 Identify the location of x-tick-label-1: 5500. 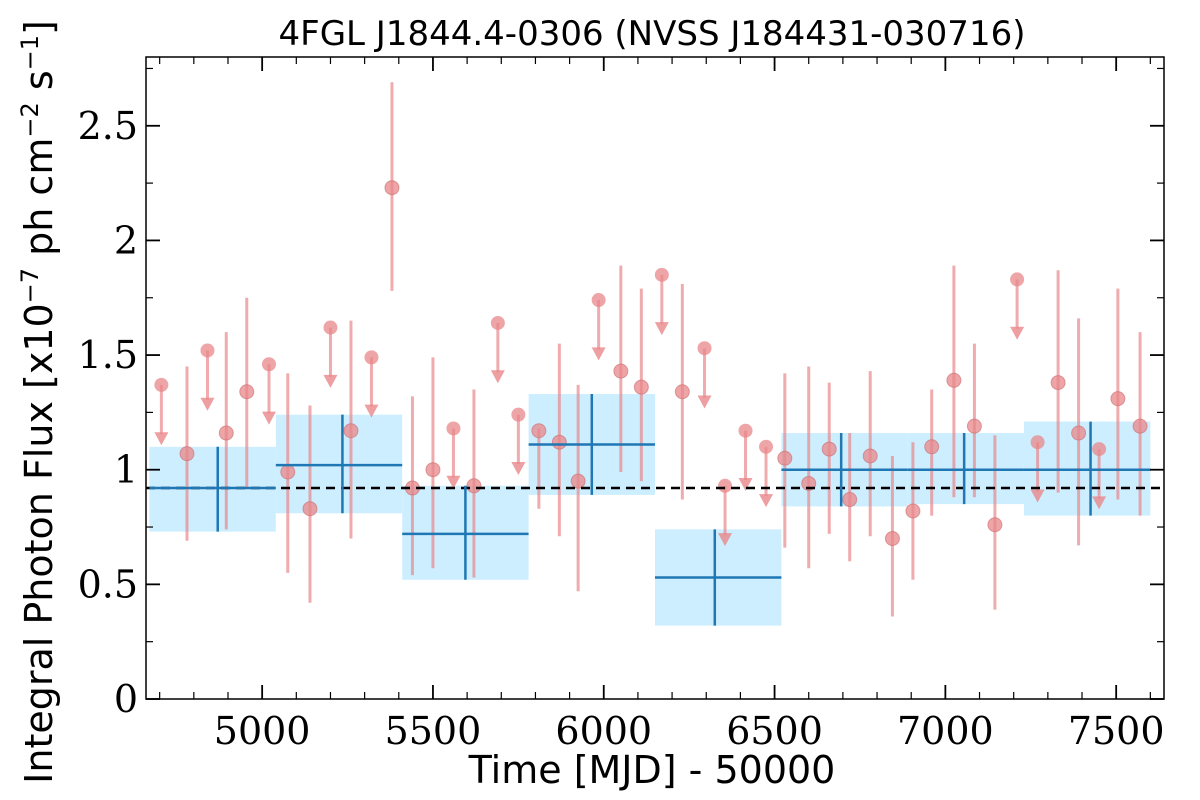
(433, 731).